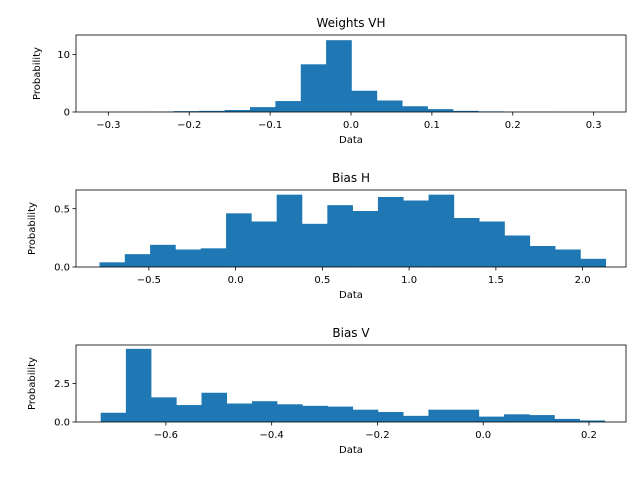 Image resolution: width=640 pixels, height=480 pixels. What do you see at coordinates (351, 333) in the screenshot?
I see `chart-title: Bias V` at bounding box center [351, 333].